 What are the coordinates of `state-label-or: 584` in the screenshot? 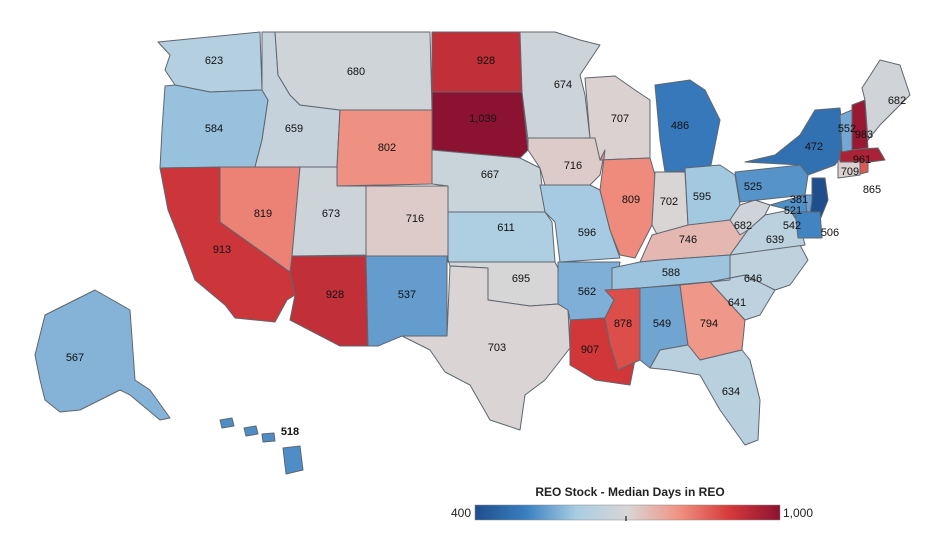 It's located at (214, 129).